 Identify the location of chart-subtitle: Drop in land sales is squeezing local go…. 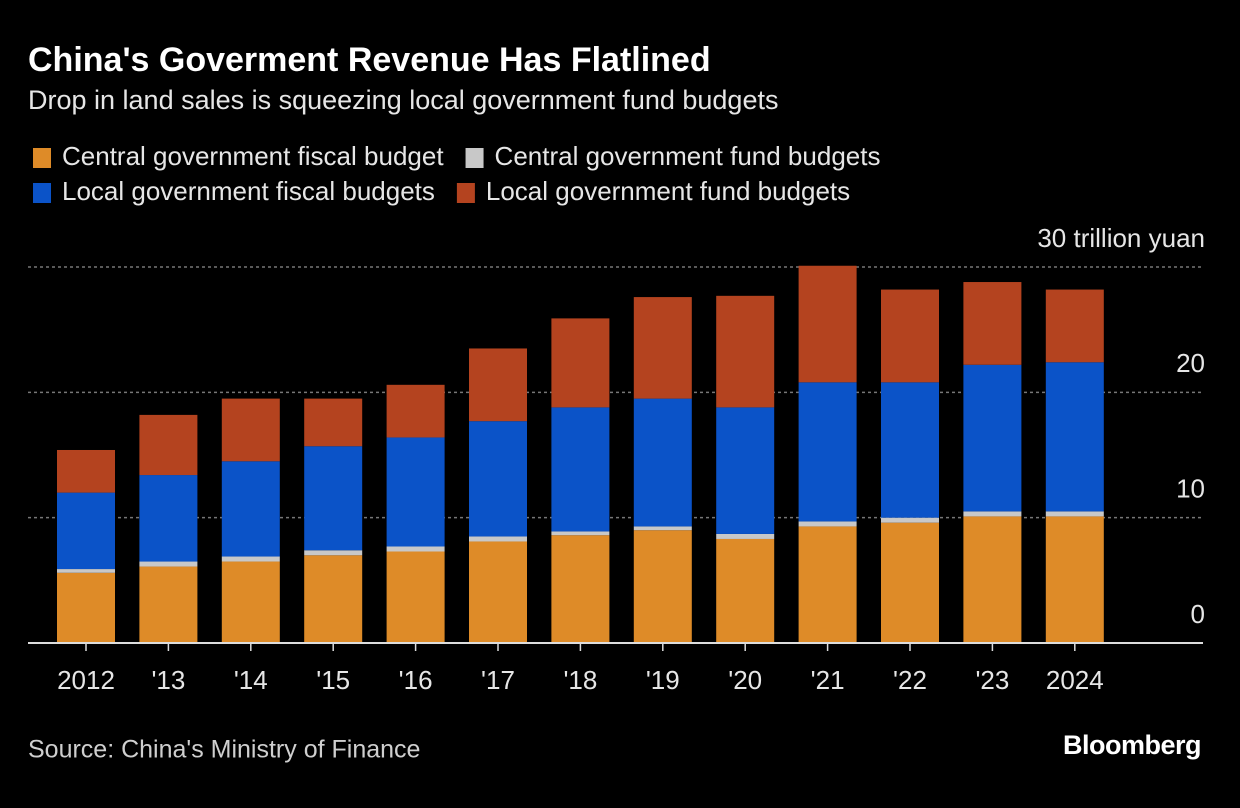
(403, 100).